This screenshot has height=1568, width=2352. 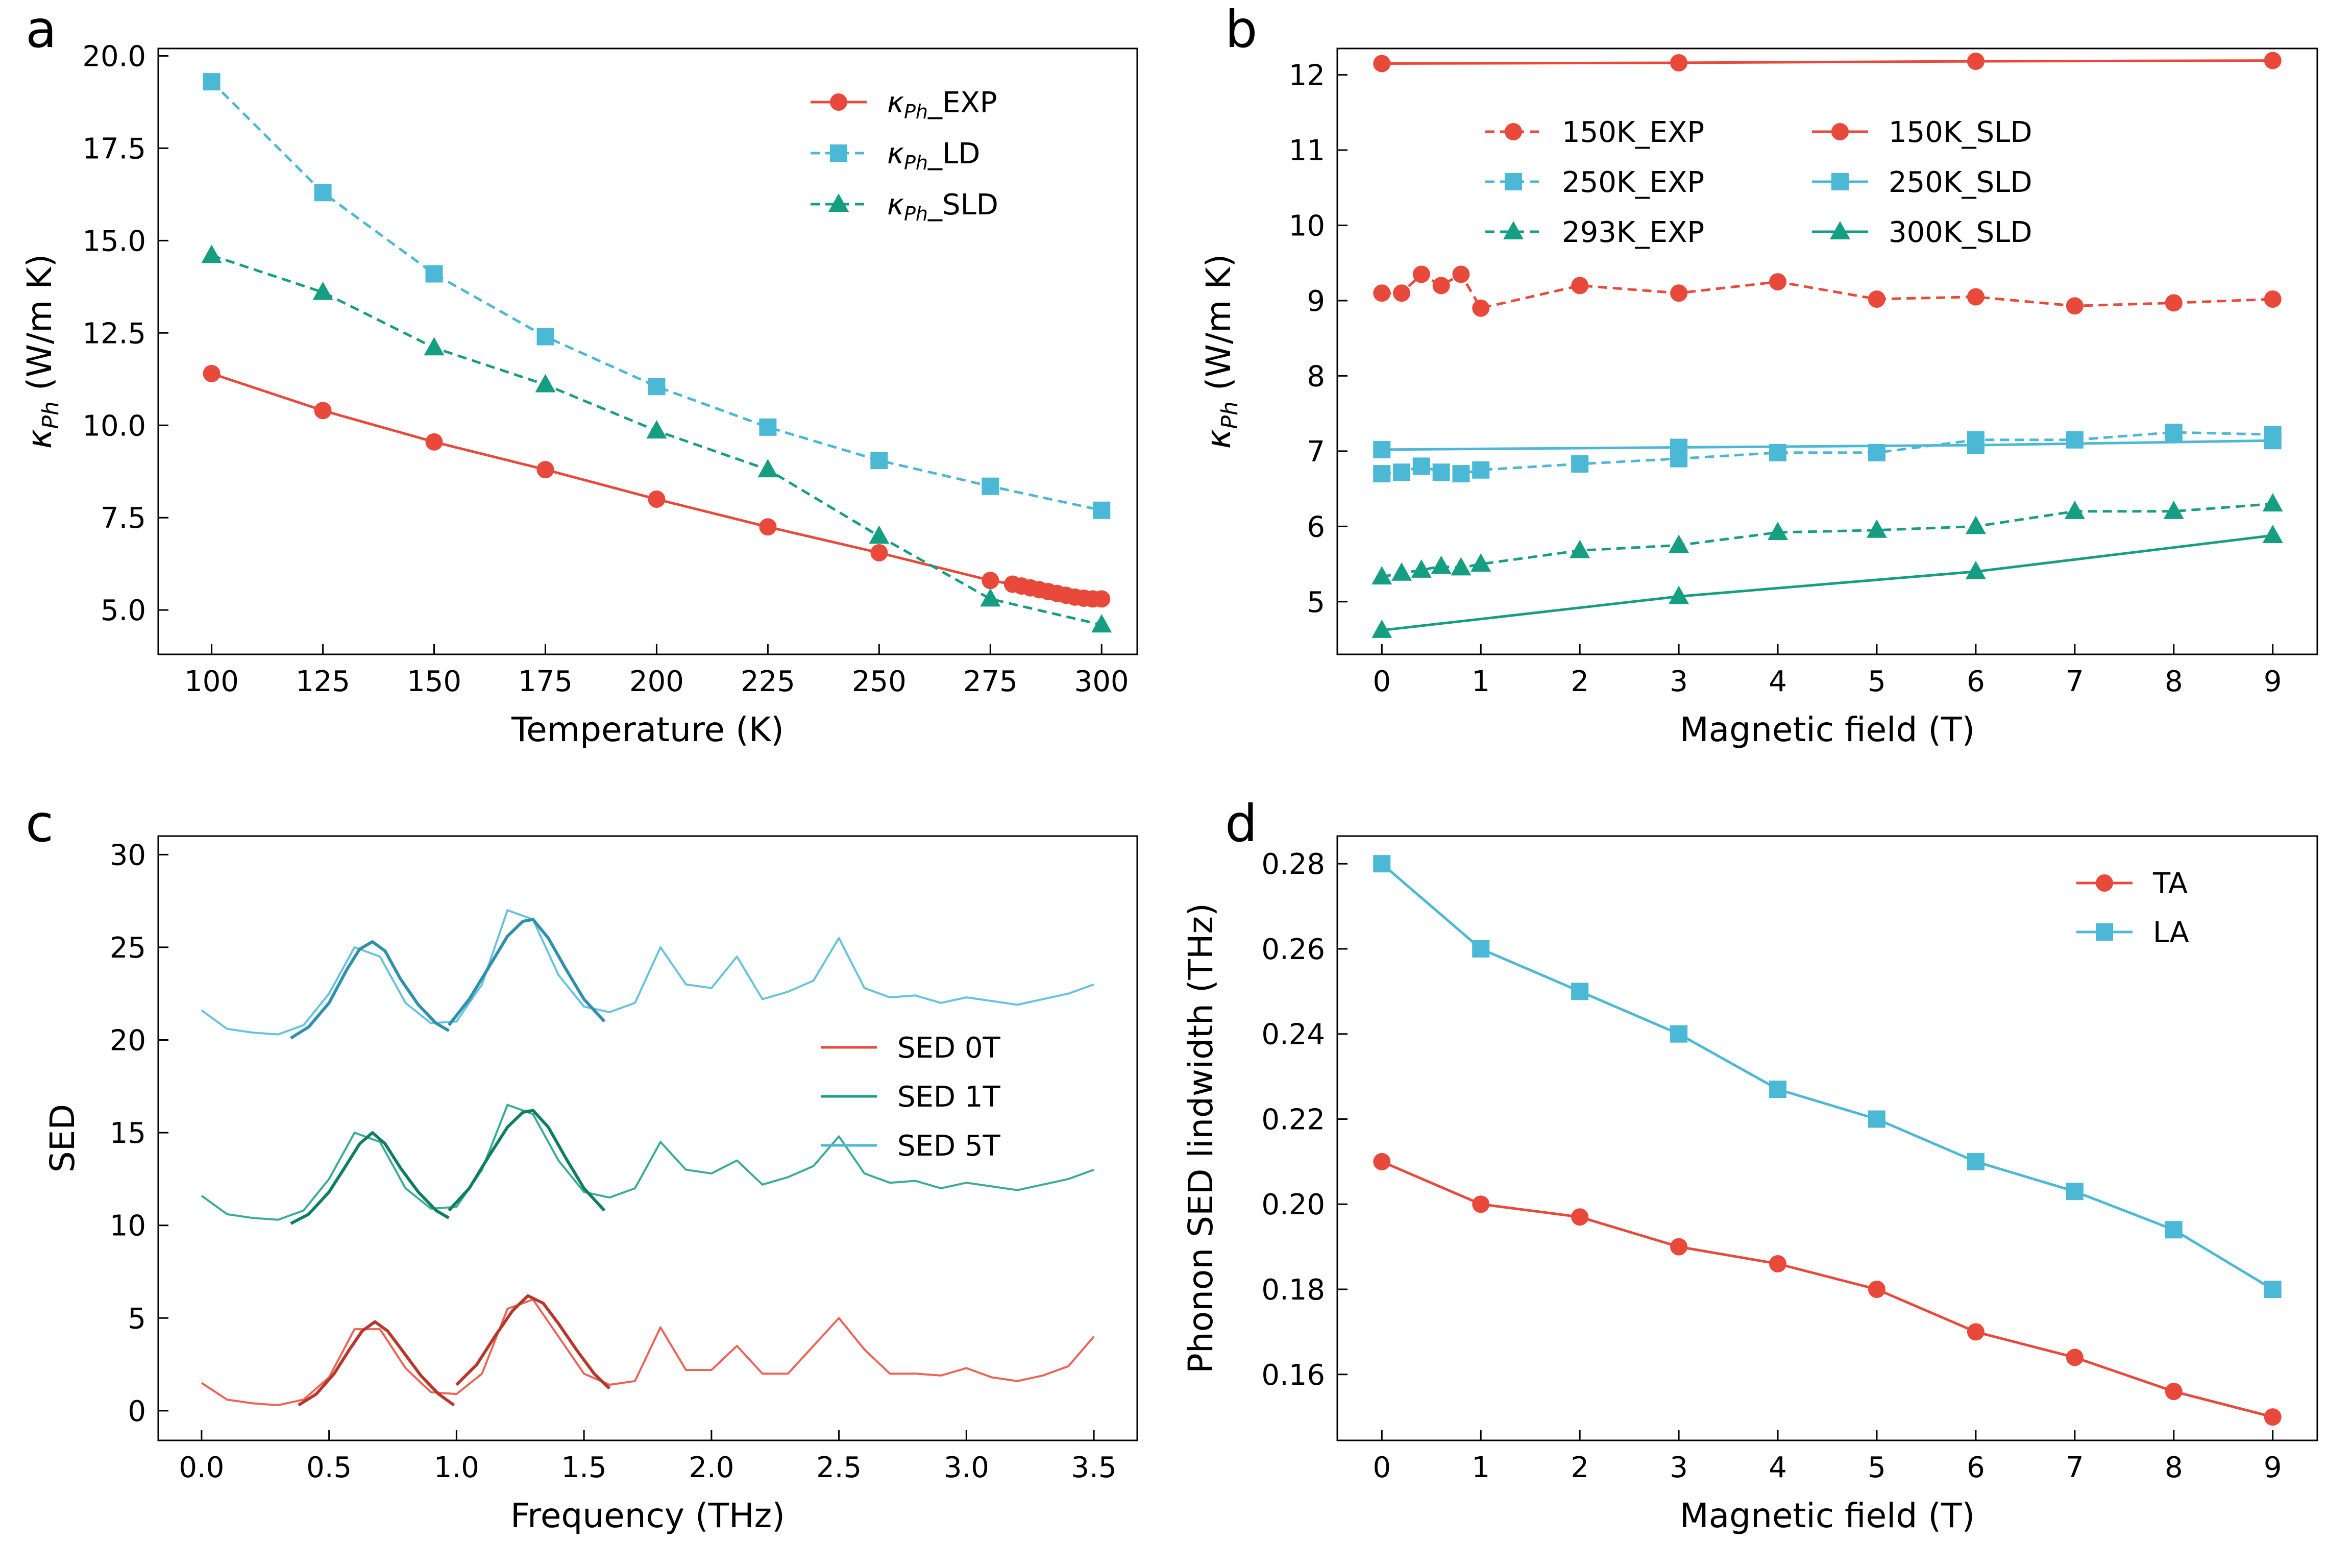 What do you see at coordinates (2174, 681) in the screenshot?
I see `x-tick-label-b: 8` at bounding box center [2174, 681].